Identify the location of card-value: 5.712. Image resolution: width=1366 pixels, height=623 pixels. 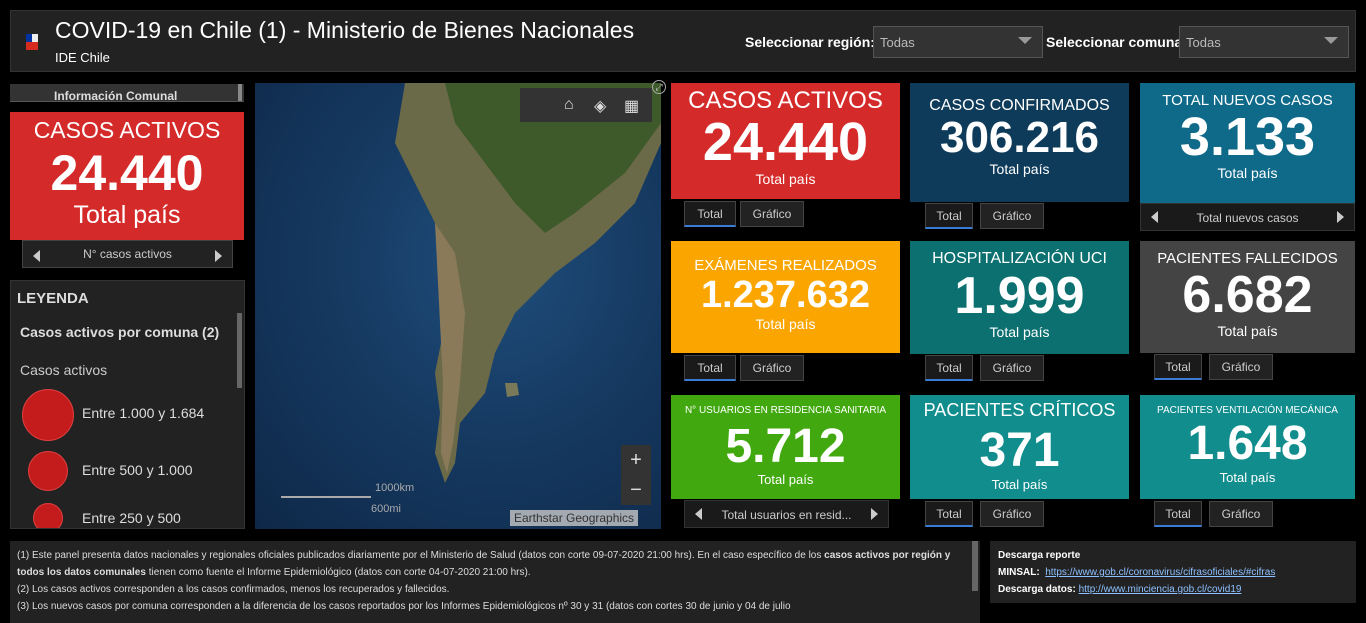
(785, 446).